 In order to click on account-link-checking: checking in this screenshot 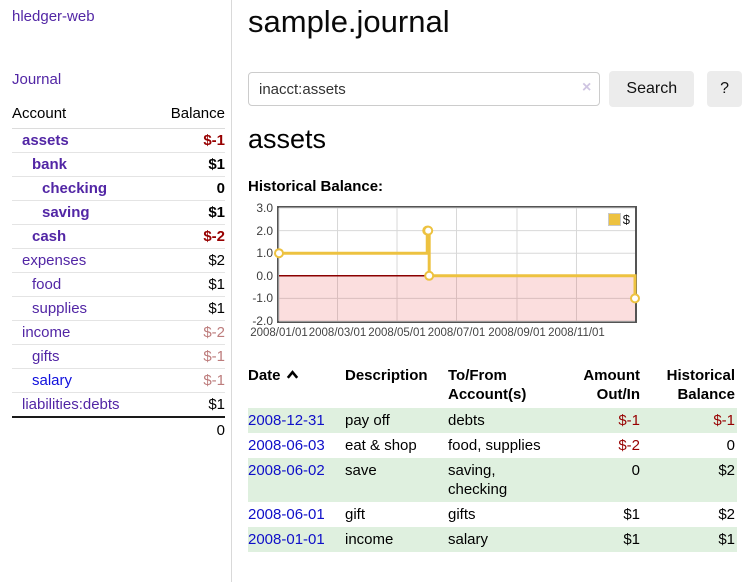, I will do `click(75, 188)`.